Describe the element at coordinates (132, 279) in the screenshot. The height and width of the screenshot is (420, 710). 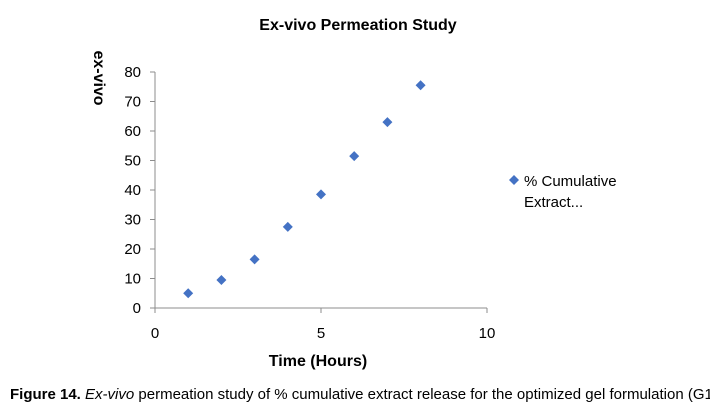
I see `y-tick-label: 10` at that location.